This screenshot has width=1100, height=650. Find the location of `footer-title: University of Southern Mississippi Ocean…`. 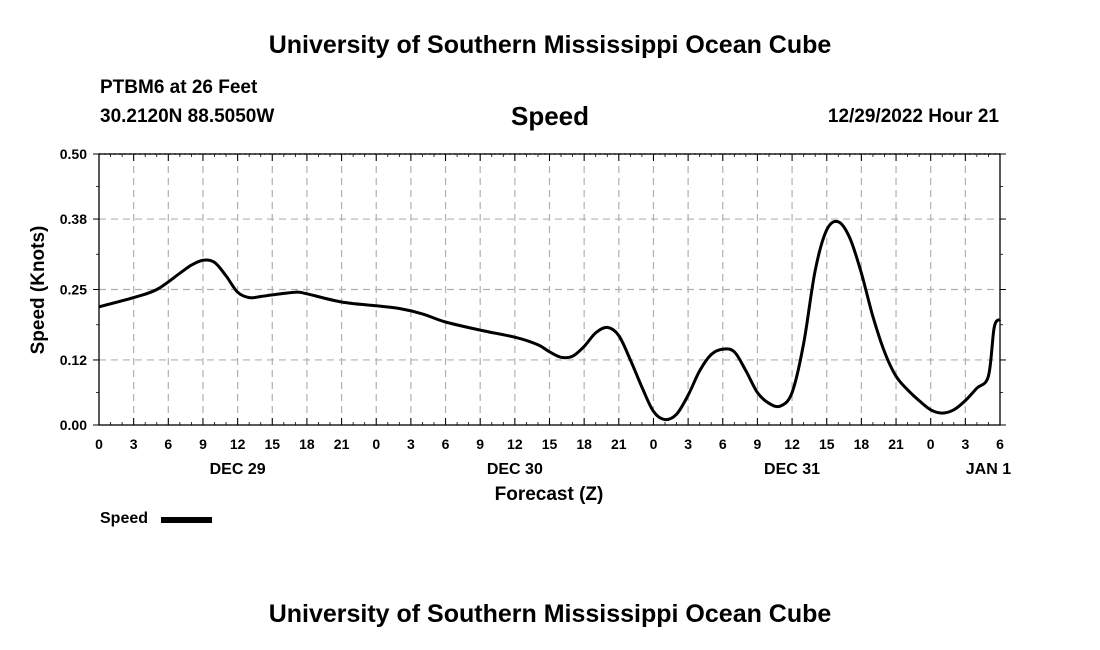

footer-title: University of Southern Mississippi Ocean… is located at coordinates (550, 614).